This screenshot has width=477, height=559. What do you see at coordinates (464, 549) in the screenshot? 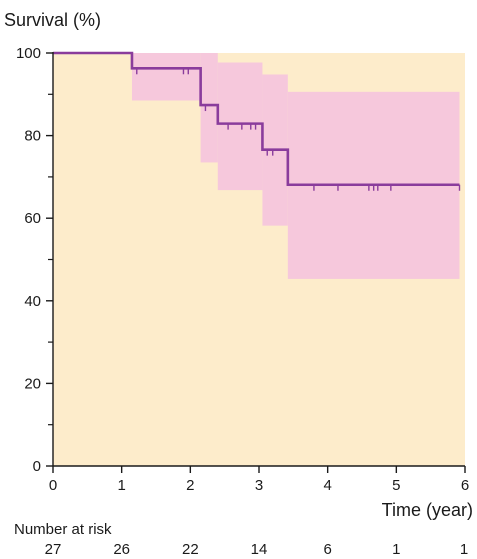
I see `risk-value-6: 1` at bounding box center [464, 549].